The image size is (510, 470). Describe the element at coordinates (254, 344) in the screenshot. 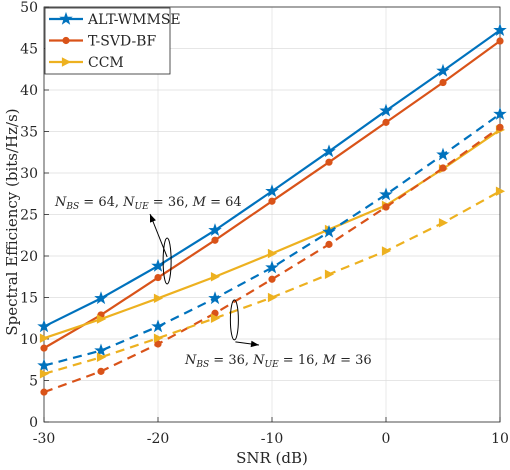

I see `annotation-arrow-lower-head` at that location.